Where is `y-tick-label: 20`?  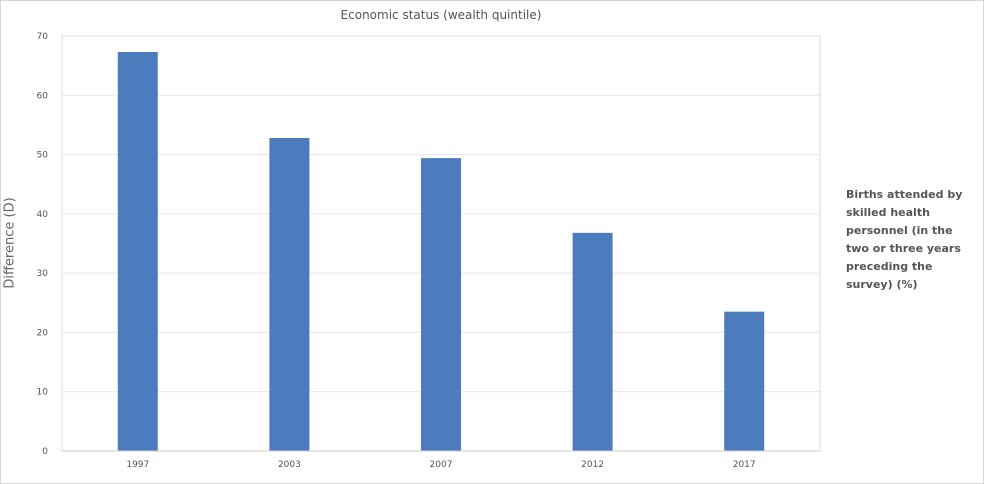 y-tick-label: 20 is located at coordinates (43, 333).